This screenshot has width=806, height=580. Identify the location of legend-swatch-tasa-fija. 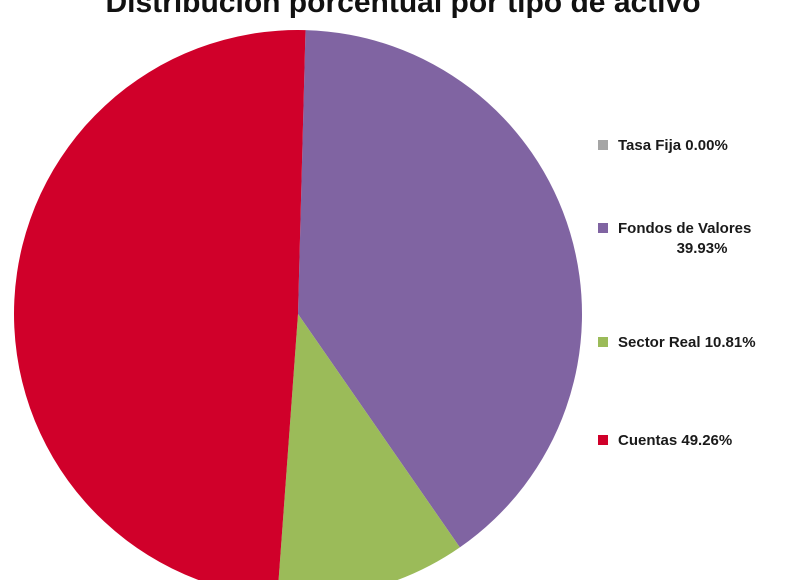
(603, 145).